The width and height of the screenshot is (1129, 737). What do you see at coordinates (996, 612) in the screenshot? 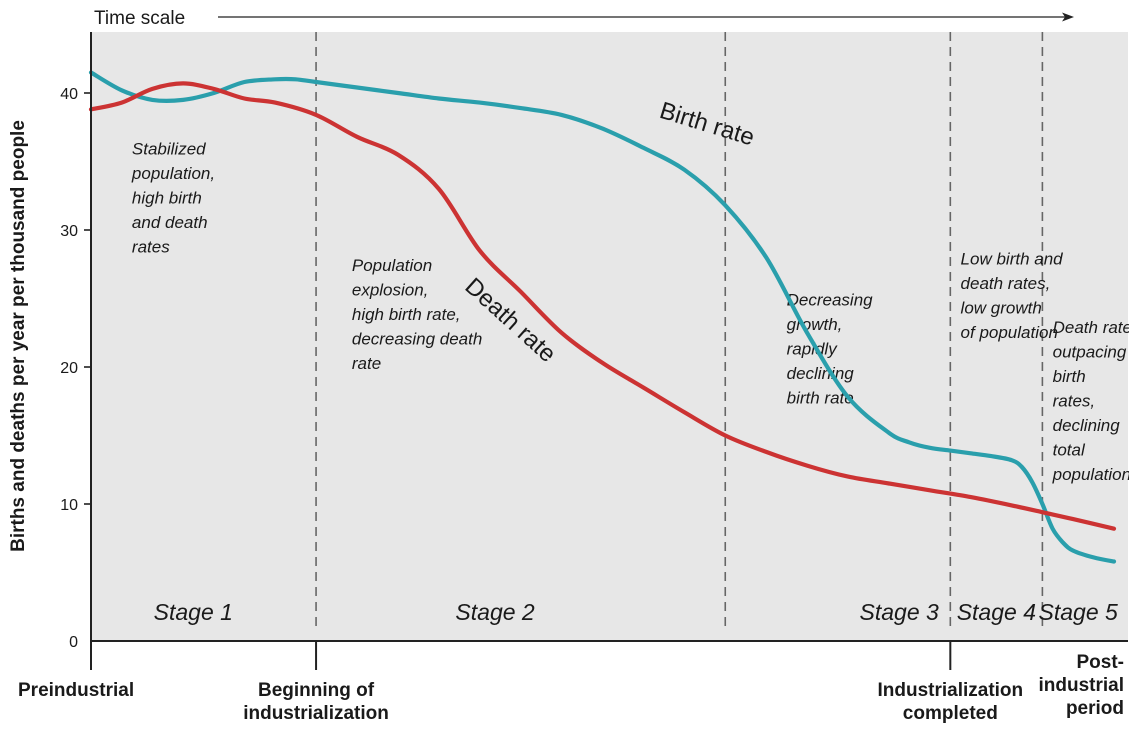
I see `stage-label: Stage 4` at bounding box center [996, 612].